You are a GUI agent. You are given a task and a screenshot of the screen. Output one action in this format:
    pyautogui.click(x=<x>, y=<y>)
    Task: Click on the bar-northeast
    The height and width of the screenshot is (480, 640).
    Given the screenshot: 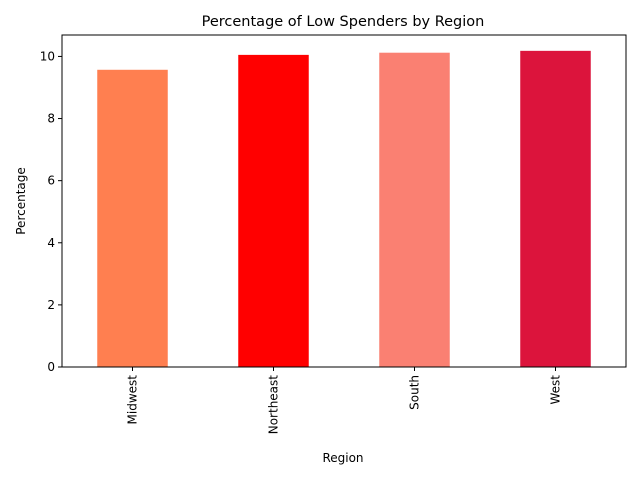 What is the action you would take?
    pyautogui.click(x=273, y=210)
    